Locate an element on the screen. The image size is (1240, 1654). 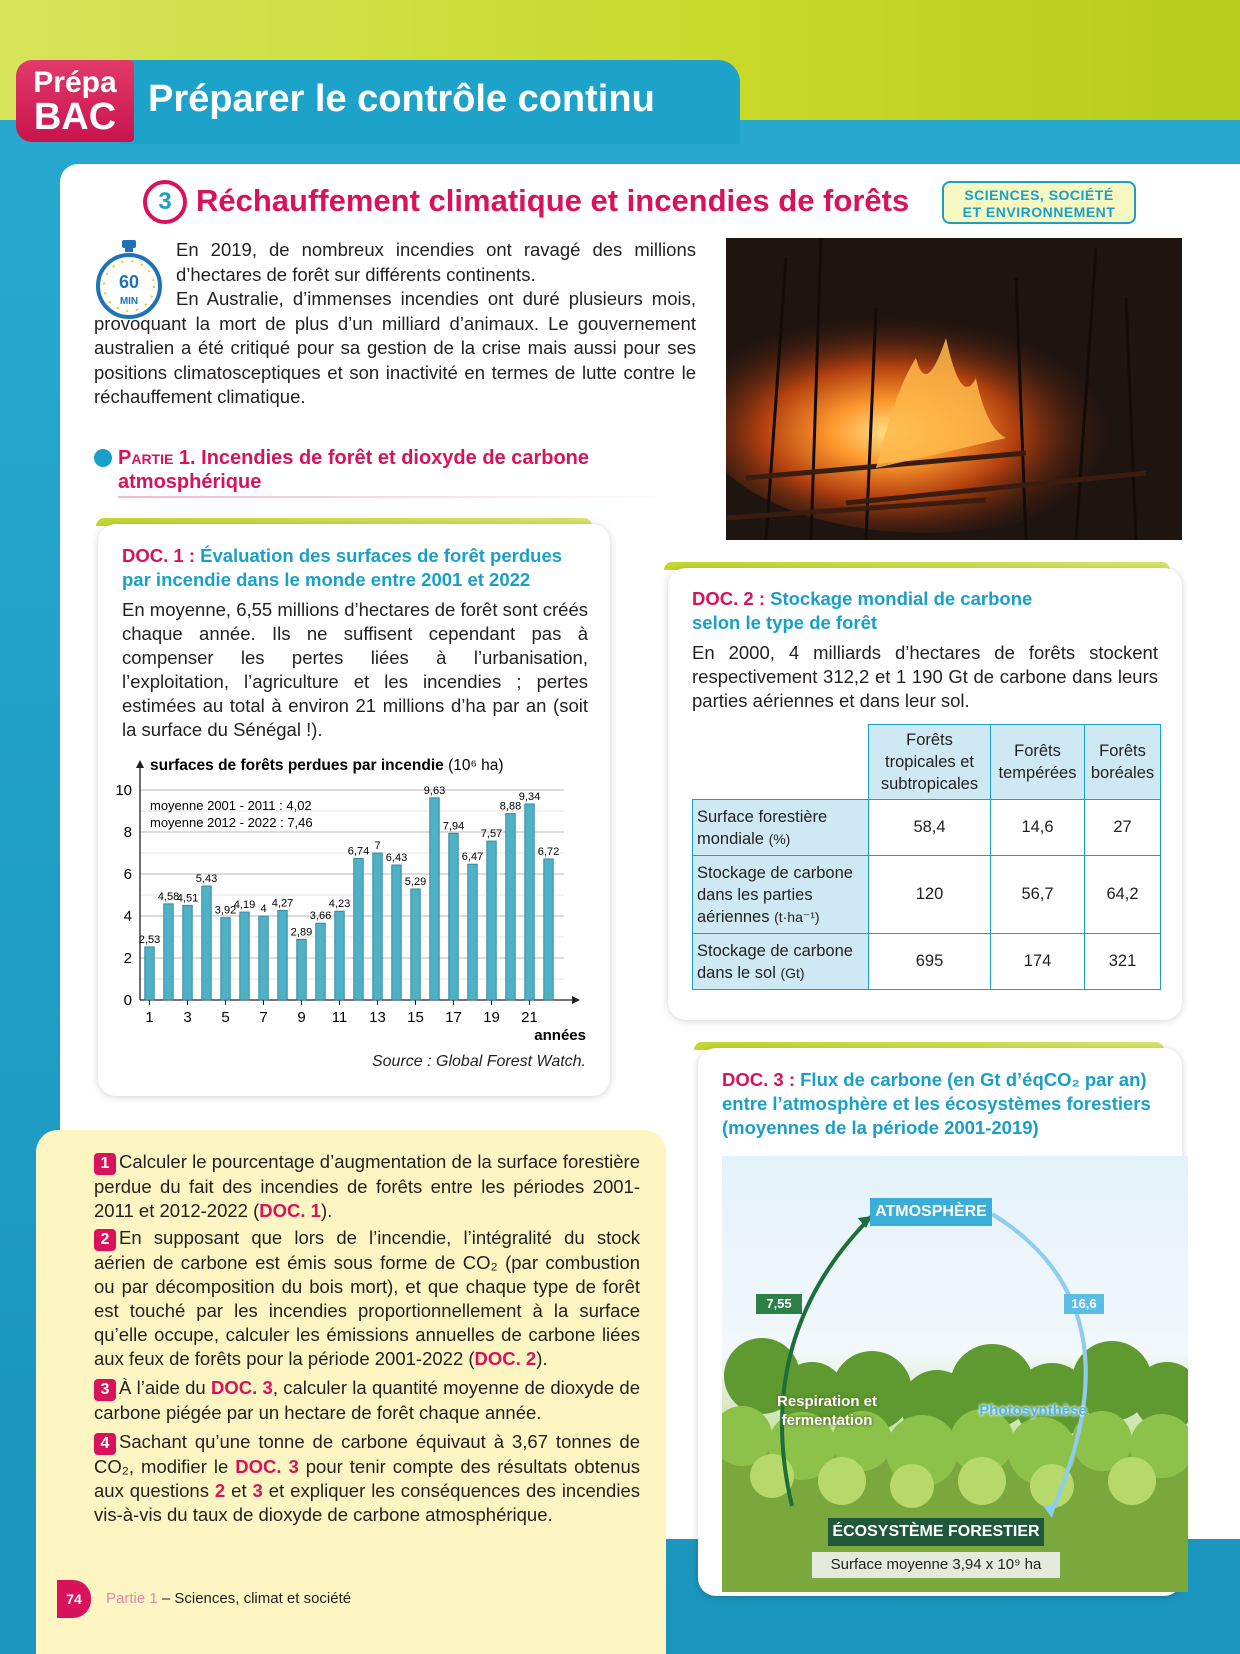
question-2-end: ). is located at coordinates (542, 1358).